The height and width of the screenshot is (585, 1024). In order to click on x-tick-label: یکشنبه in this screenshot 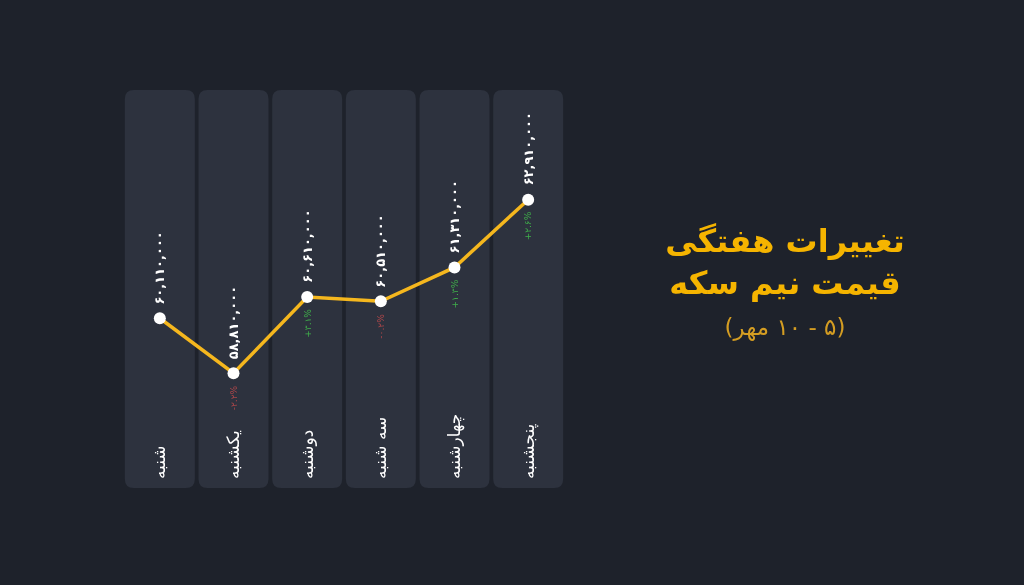, I will do `click(233, 455)`.